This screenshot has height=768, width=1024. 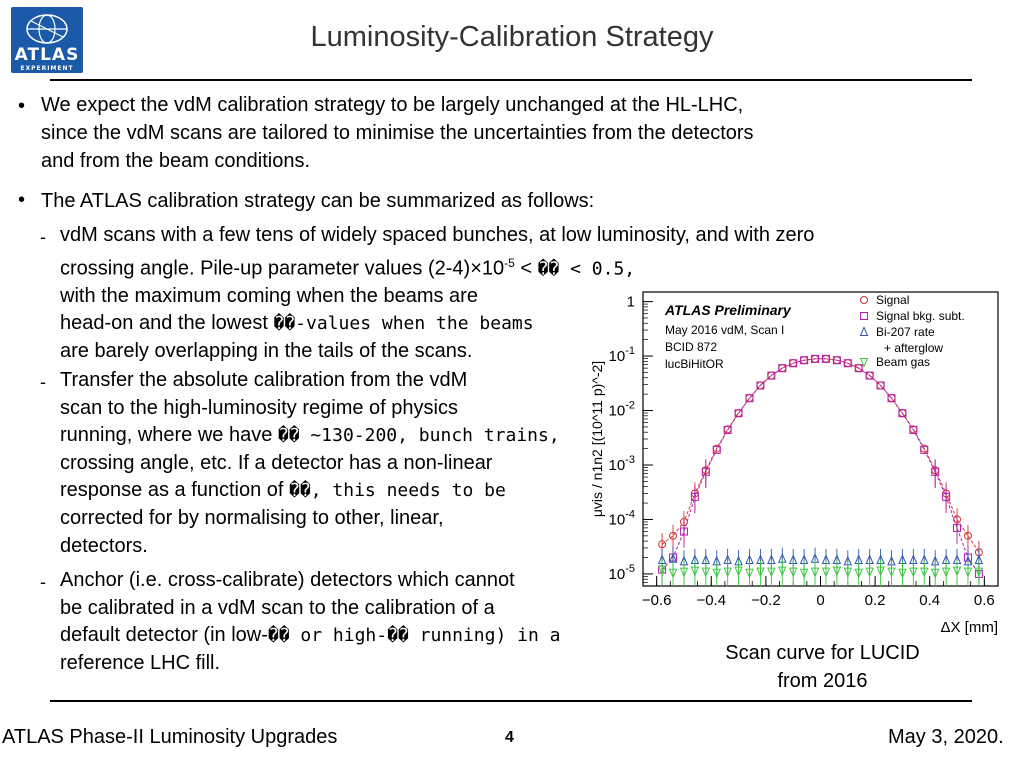 I want to click on y-tick-label: 10⁻², so click(x=622, y=410).